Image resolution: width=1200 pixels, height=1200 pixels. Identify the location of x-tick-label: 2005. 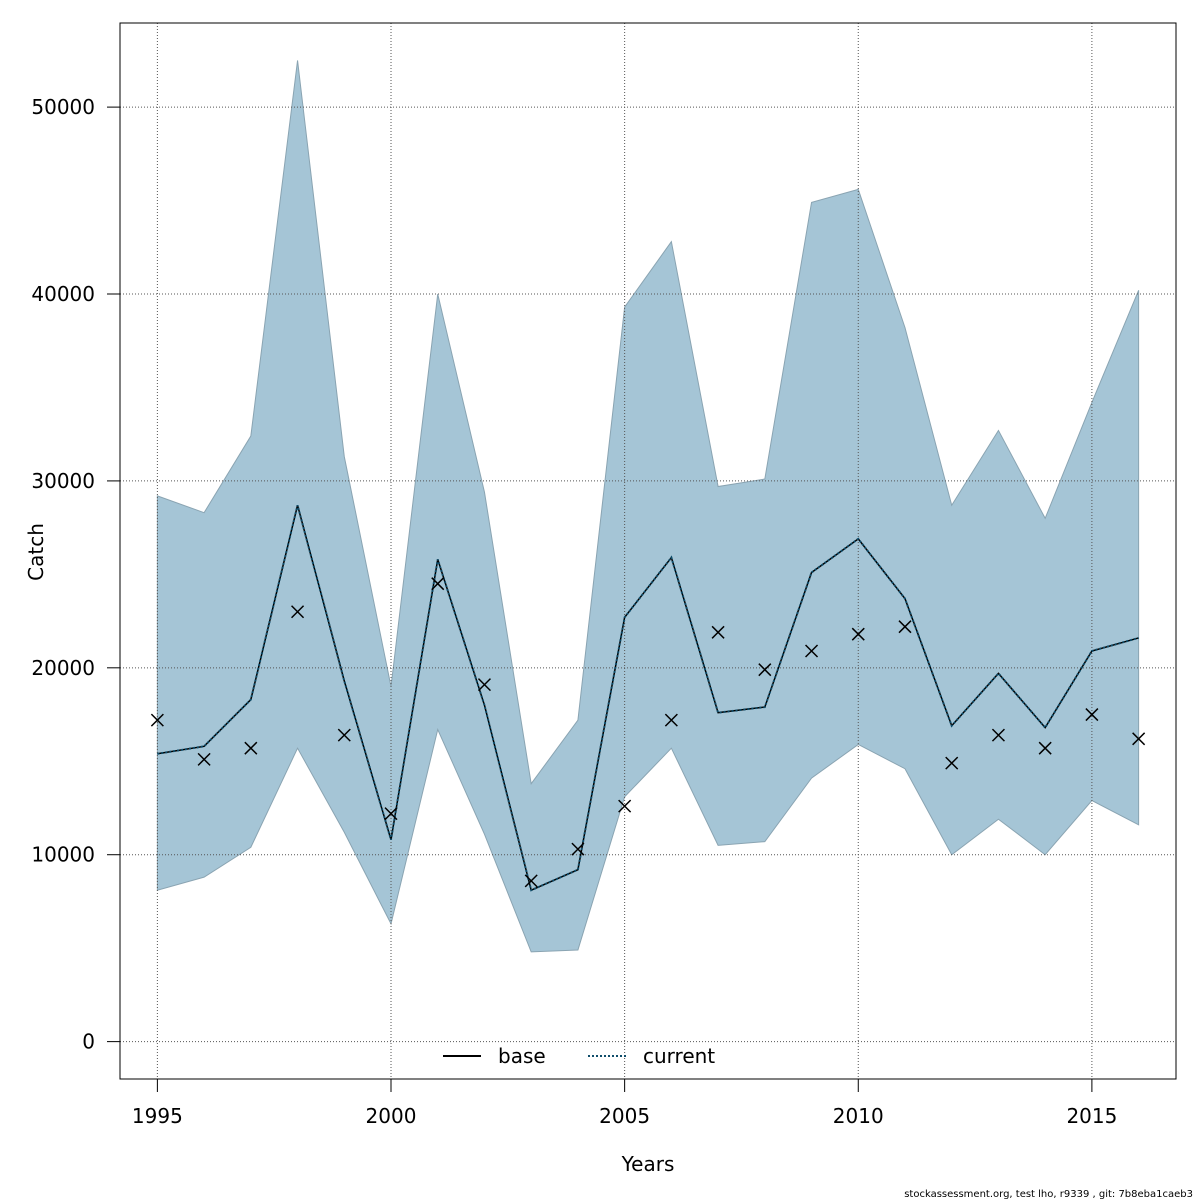
(624, 1116).